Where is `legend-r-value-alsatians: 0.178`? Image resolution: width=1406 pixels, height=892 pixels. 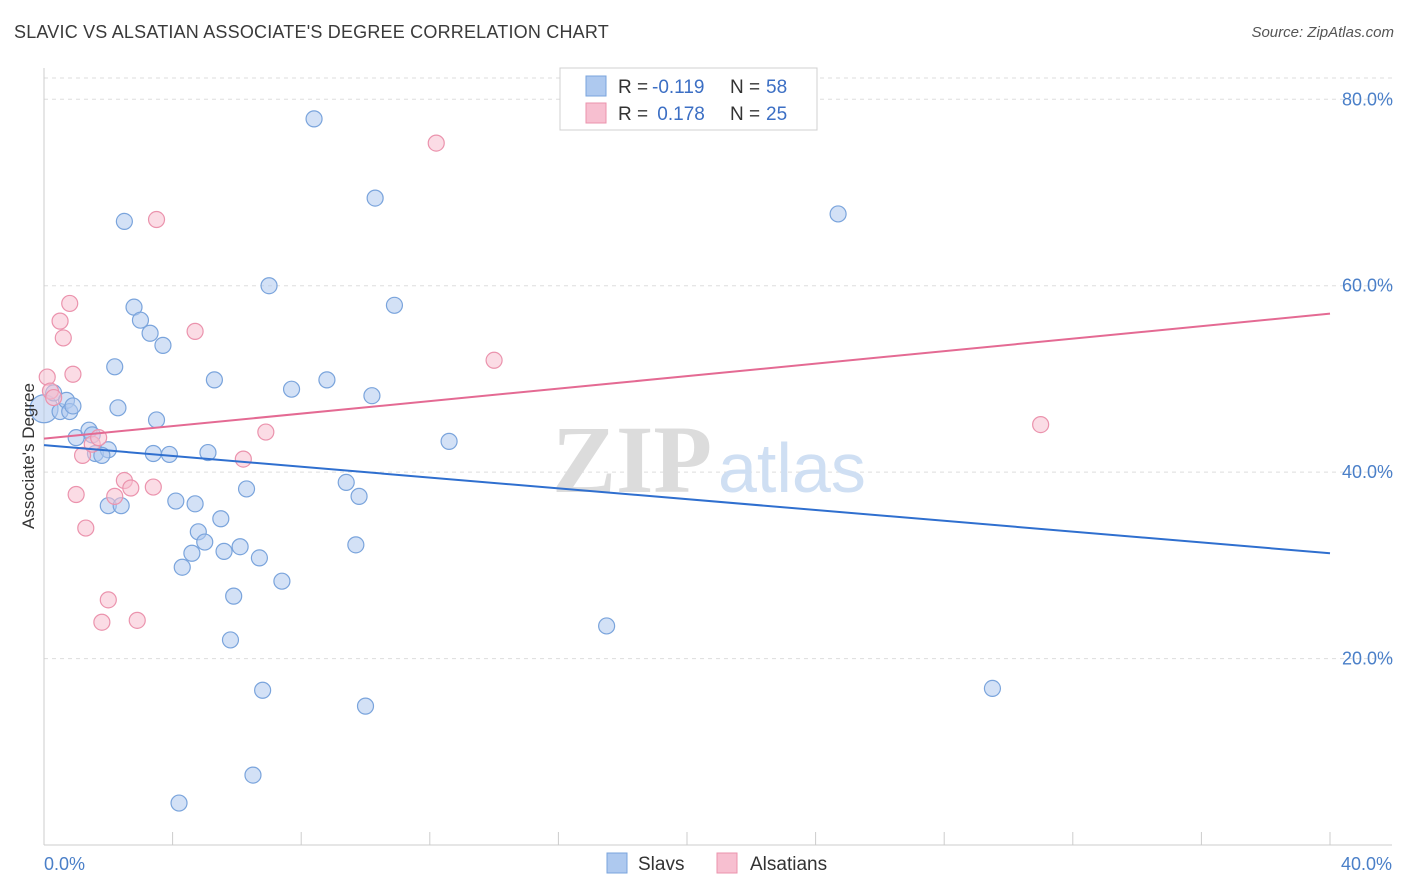
legend-r-value-alsatians: 0.178 is located at coordinates (678, 114).